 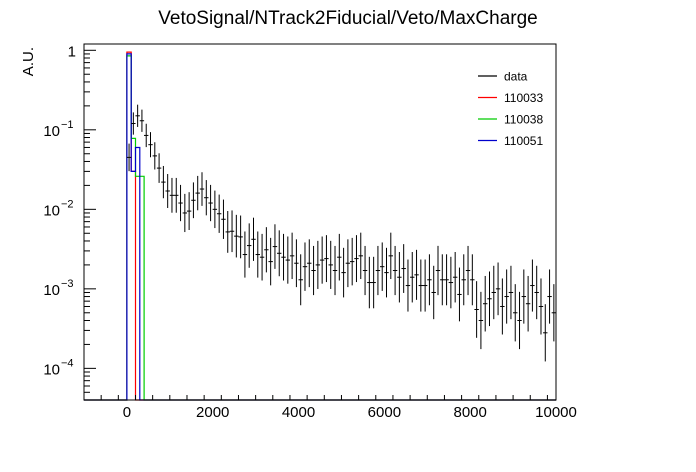 I want to click on y-axis-label: A.U., so click(x=28, y=61).